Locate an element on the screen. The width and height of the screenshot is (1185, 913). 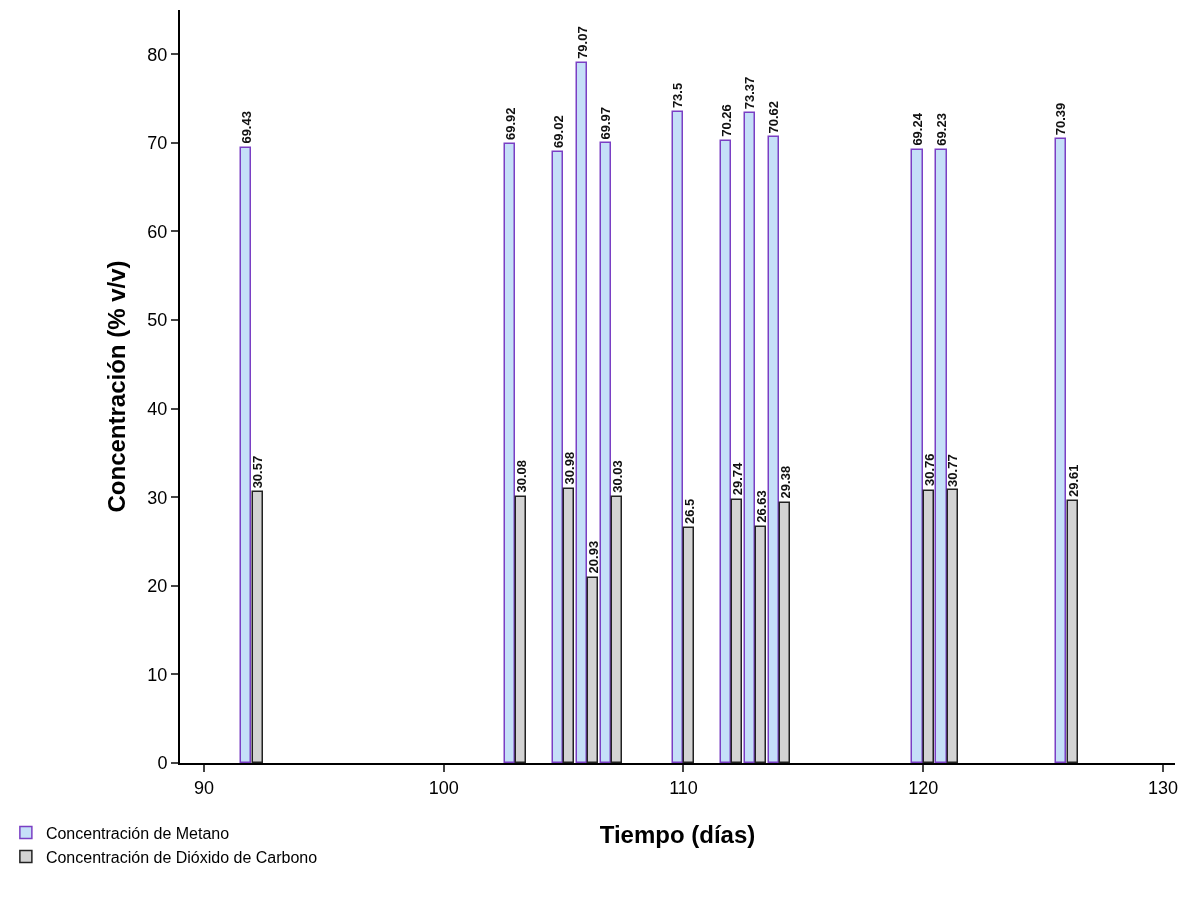
data-label: 73.37 is located at coordinates (750, 93).